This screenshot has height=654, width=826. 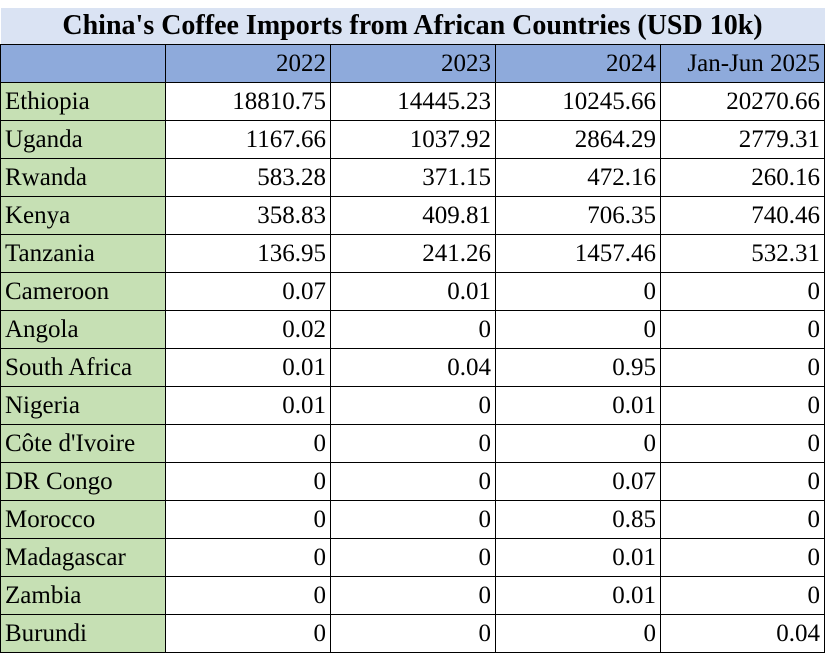 I want to click on value-cell-2024: 0.95, so click(x=578, y=367).